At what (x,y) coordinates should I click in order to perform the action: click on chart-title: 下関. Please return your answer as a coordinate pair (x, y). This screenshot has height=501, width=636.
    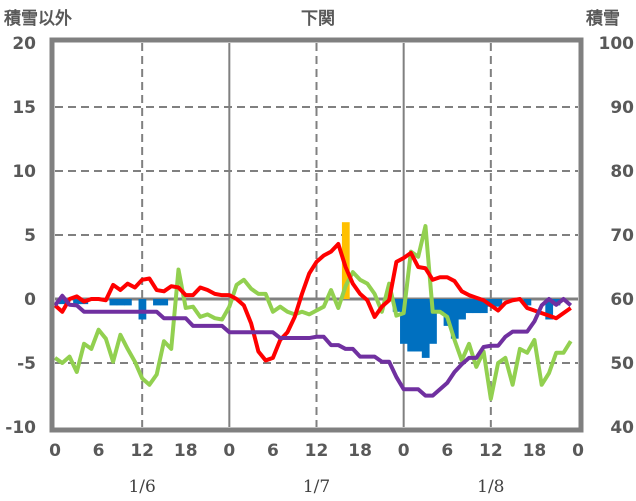
    Looking at the image, I should click on (318, 19).